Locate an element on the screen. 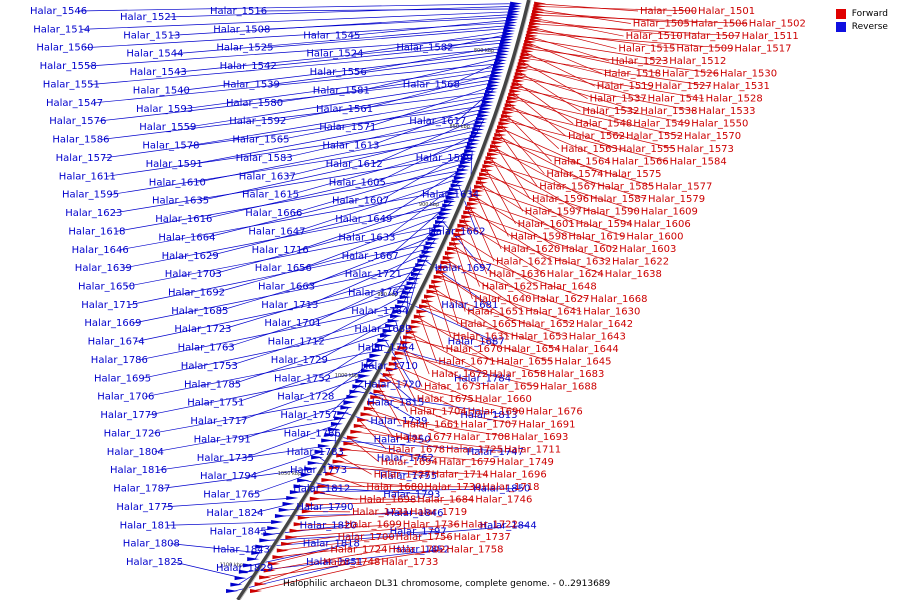 The height and width of the screenshot is (600, 900). gene-label-reverse: Halar_1739 is located at coordinates (398, 421).